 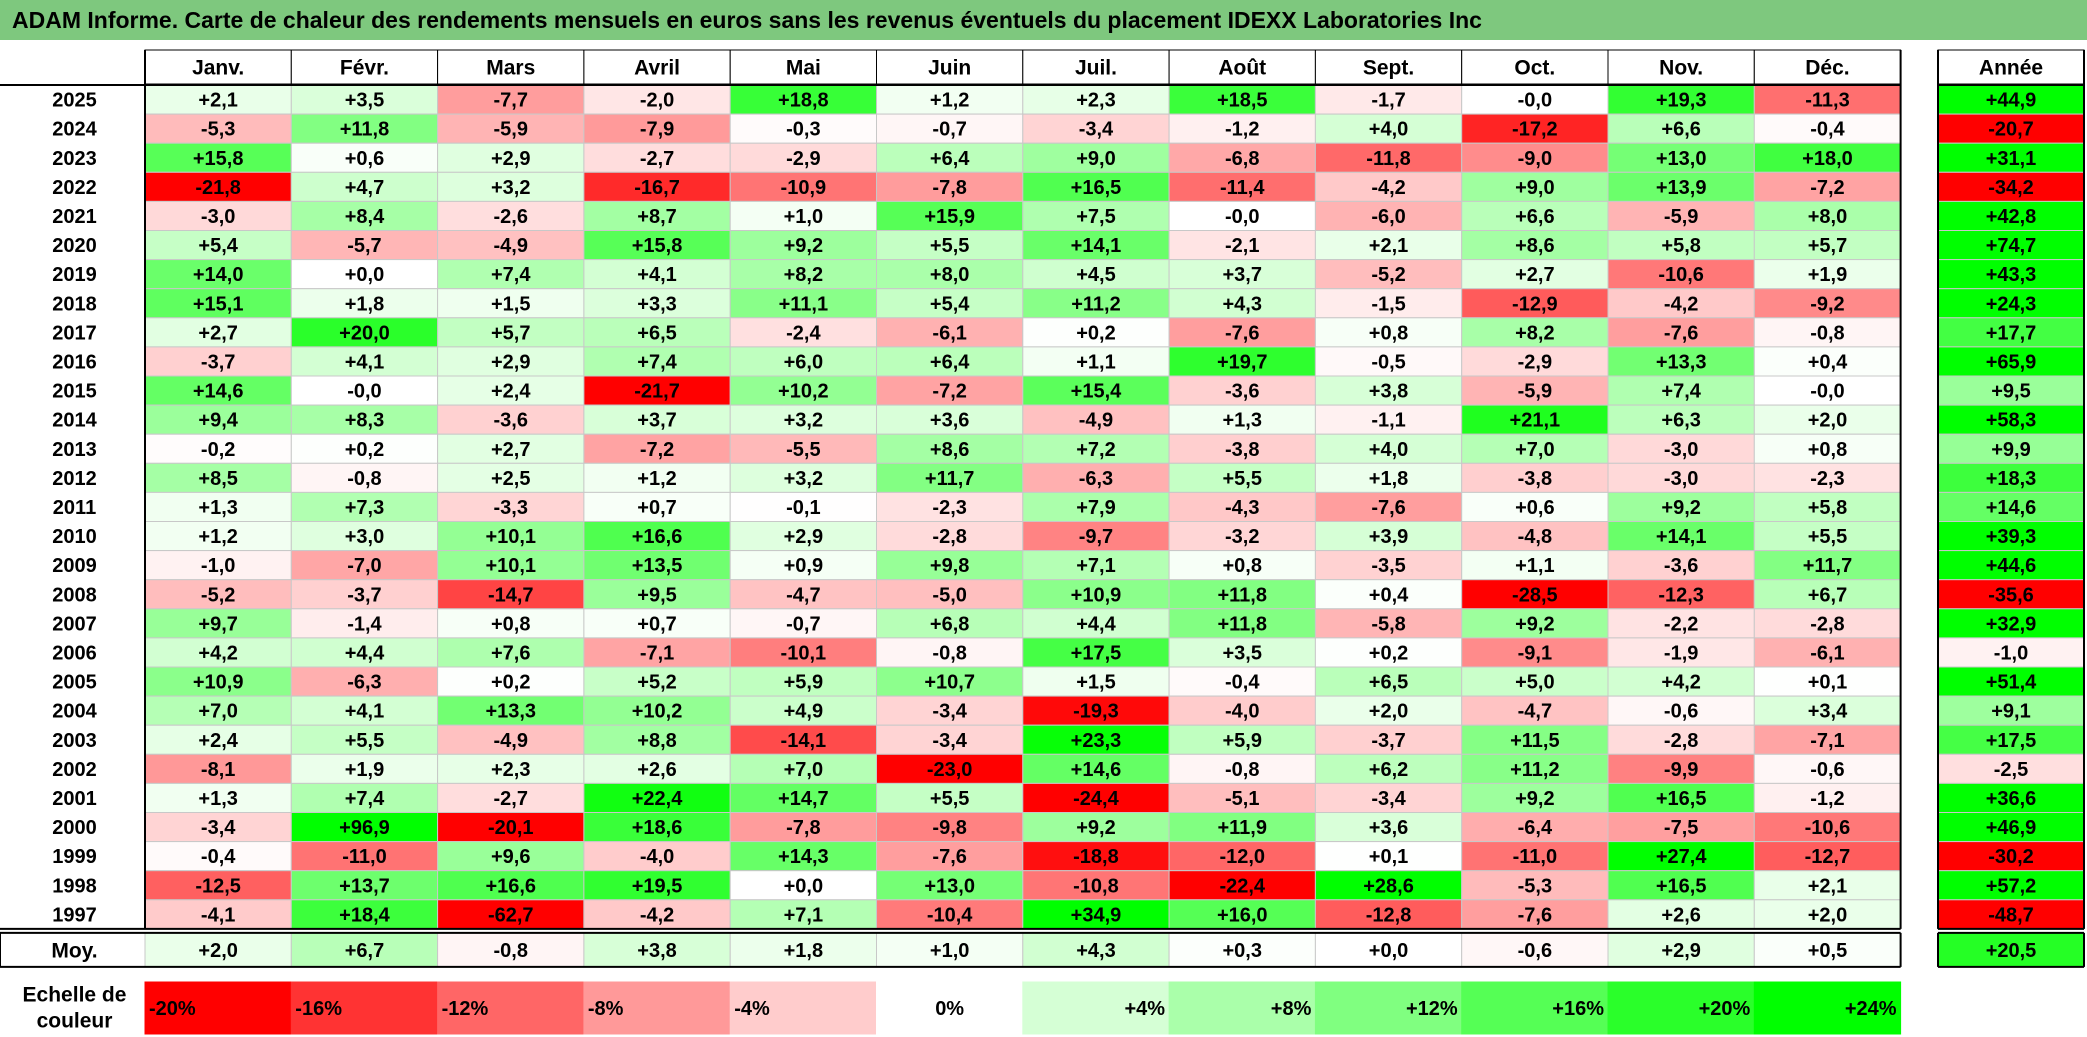 What do you see at coordinates (1095, 683) in the screenshot?
I see `heatmap-cell-value: +1,5` at bounding box center [1095, 683].